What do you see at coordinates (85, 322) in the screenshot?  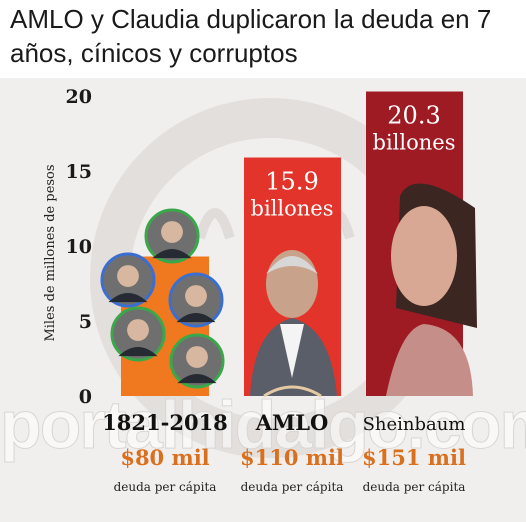 I see `y-tick-label: 5` at bounding box center [85, 322].